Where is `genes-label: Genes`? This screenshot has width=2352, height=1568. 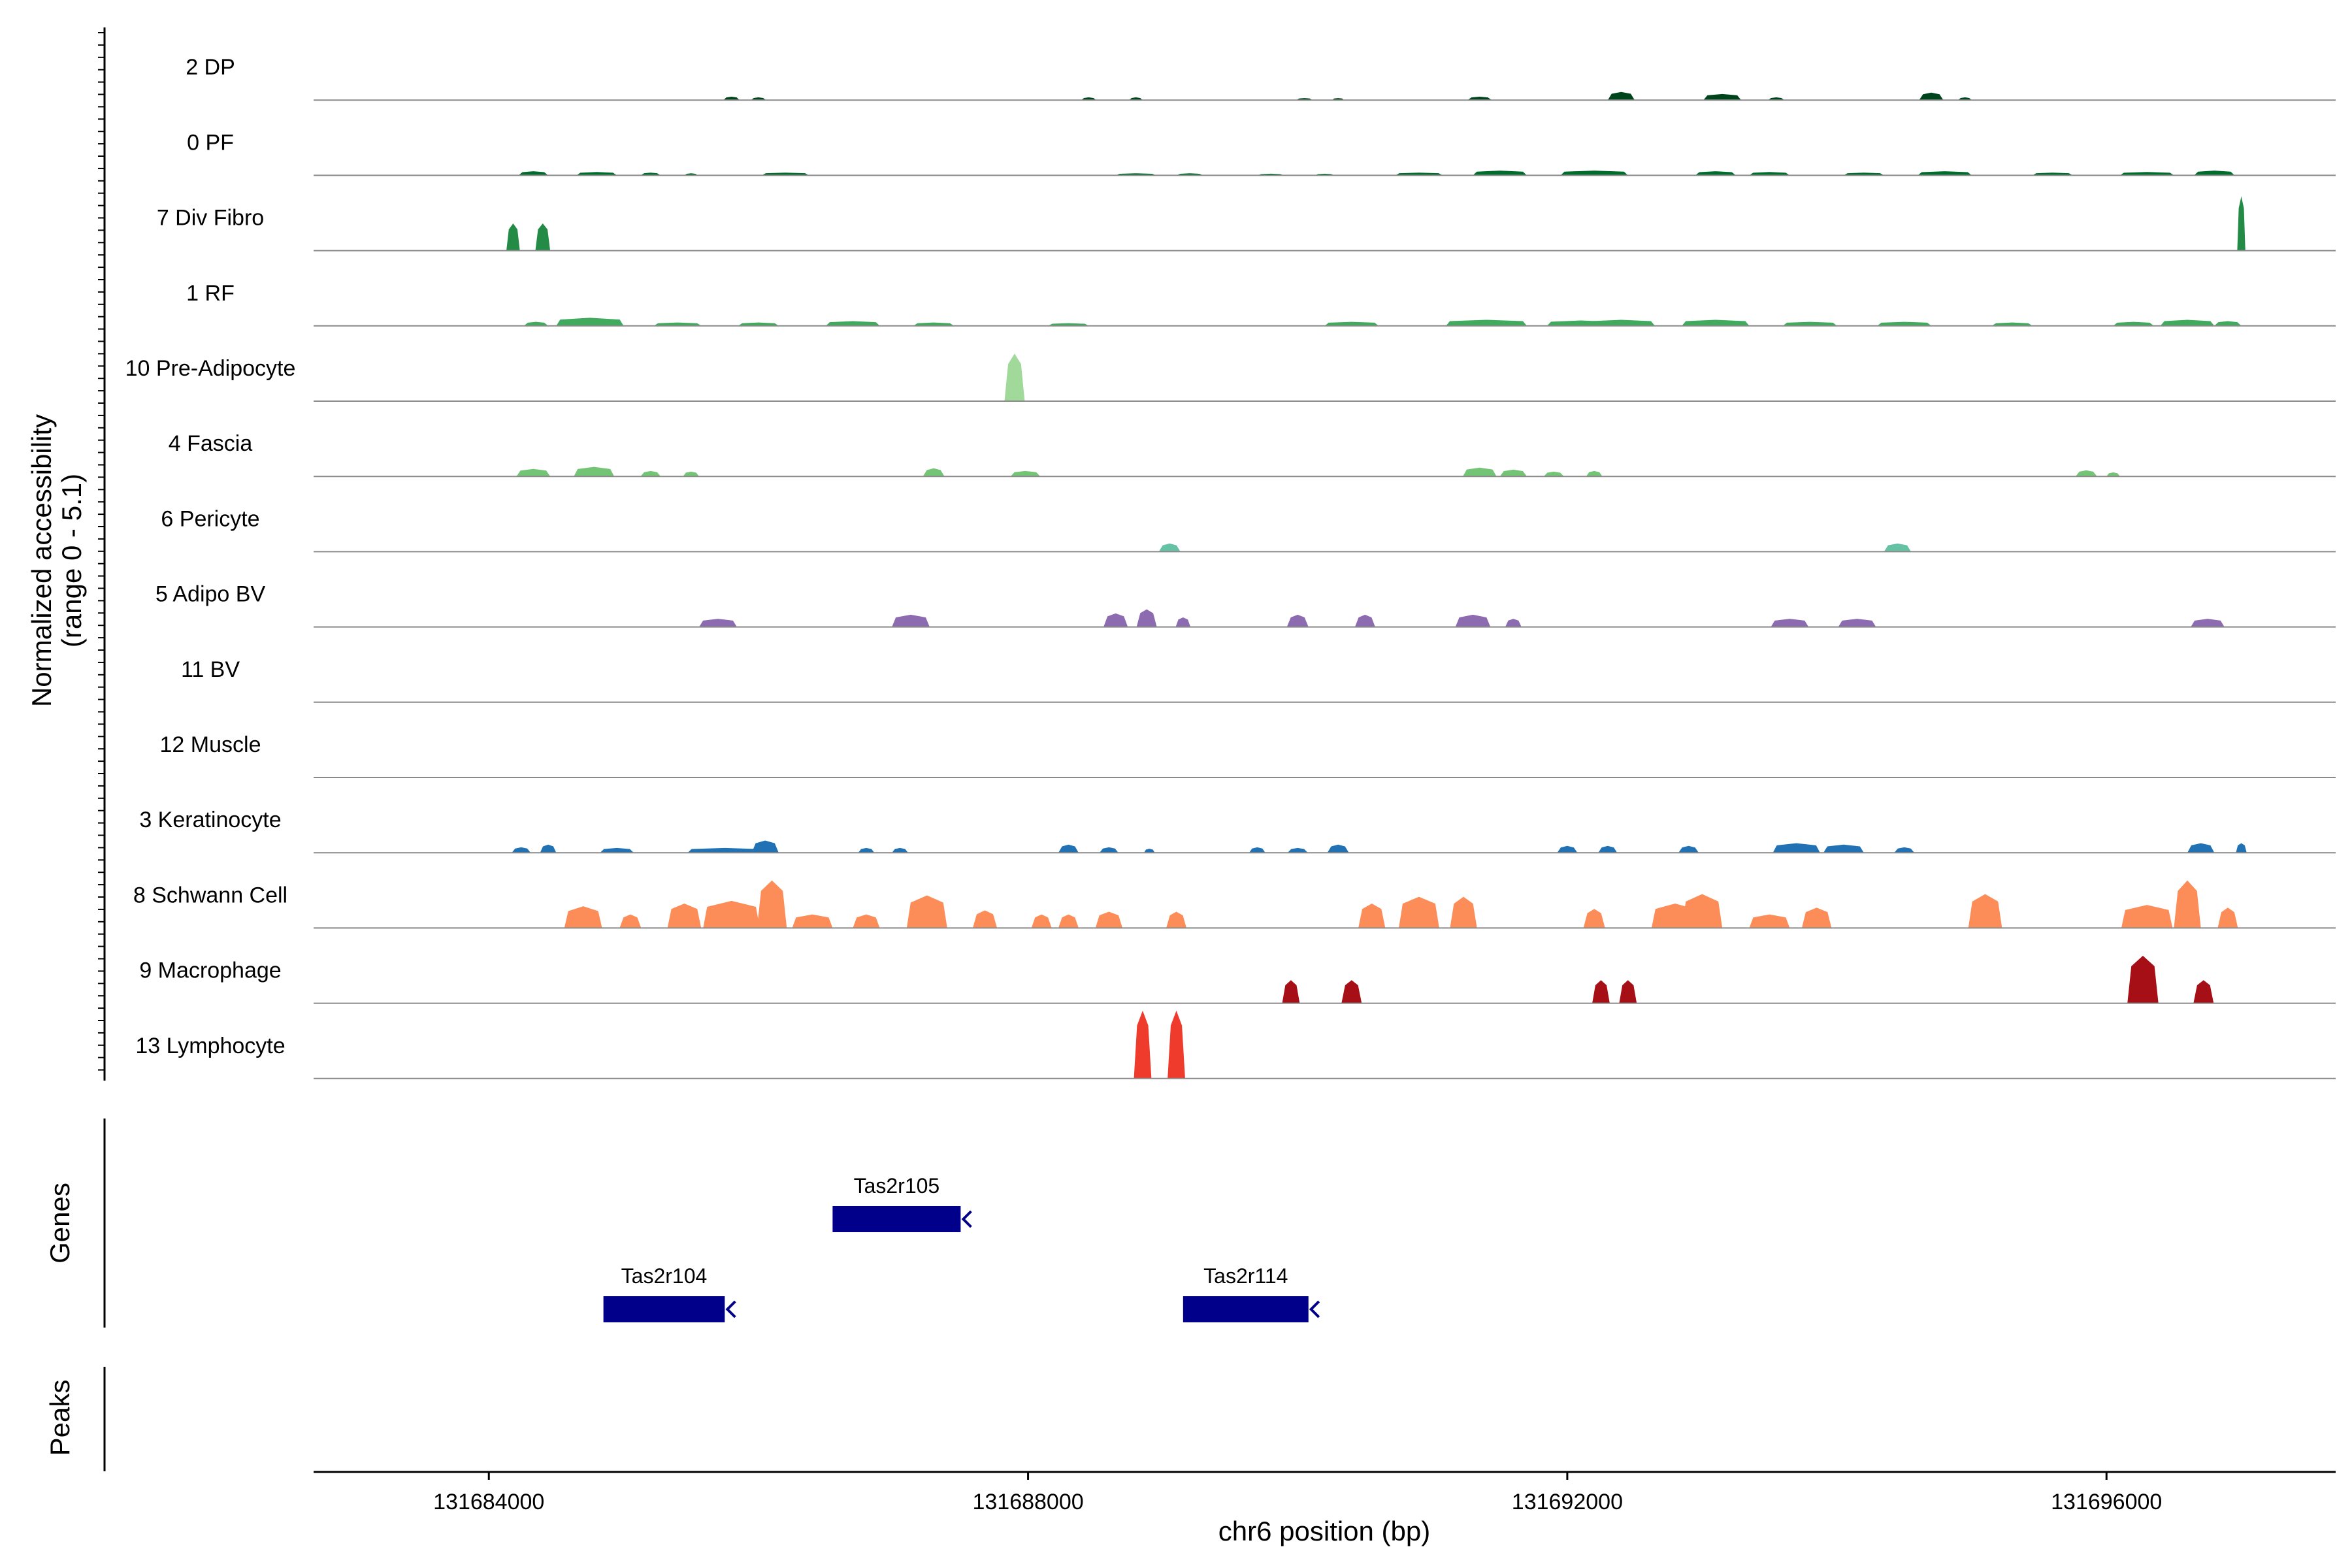
genes-label: Genes is located at coordinates (59, 1223).